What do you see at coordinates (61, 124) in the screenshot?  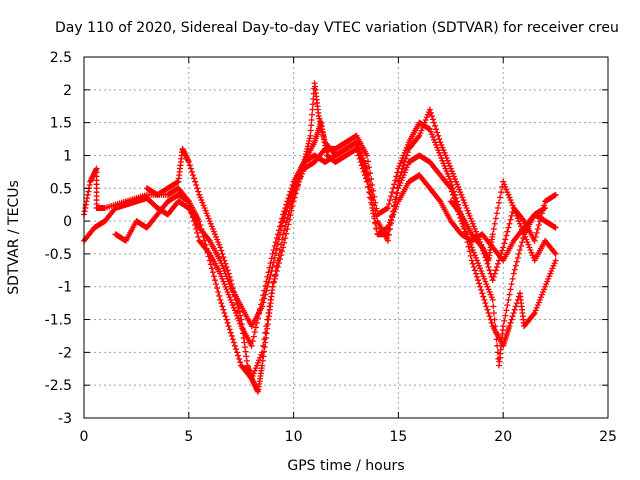 I see `y-tick-label: 1.5` at bounding box center [61, 124].